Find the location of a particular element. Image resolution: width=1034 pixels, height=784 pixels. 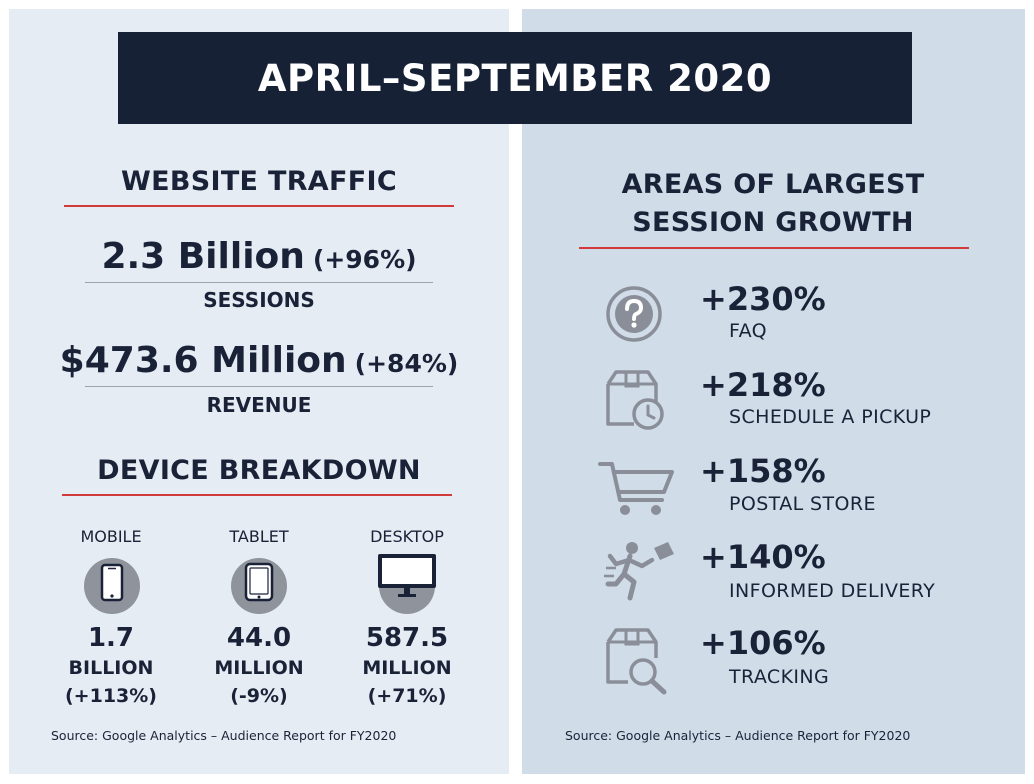

title-banner: APRIL–SEPTEMBER 2020 is located at coordinates (515, 78).